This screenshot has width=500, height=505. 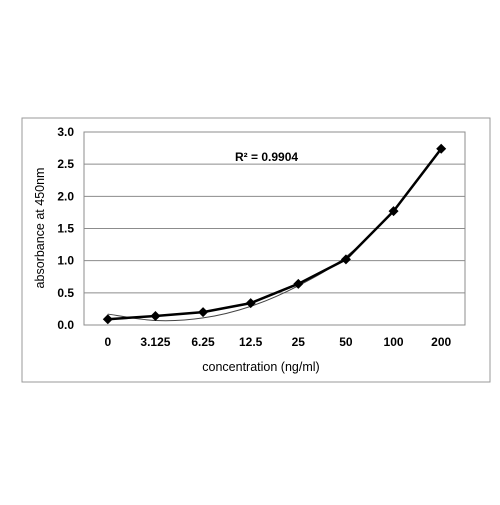 I want to click on y-tick-label: 1.5, so click(x=65, y=229).